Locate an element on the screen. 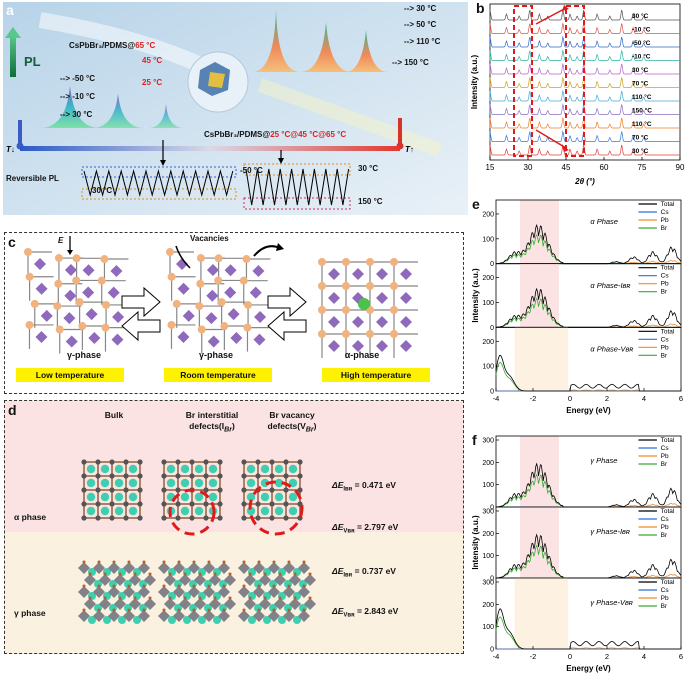  left-temp-2: --> -10 °C is located at coordinates (77, 96).